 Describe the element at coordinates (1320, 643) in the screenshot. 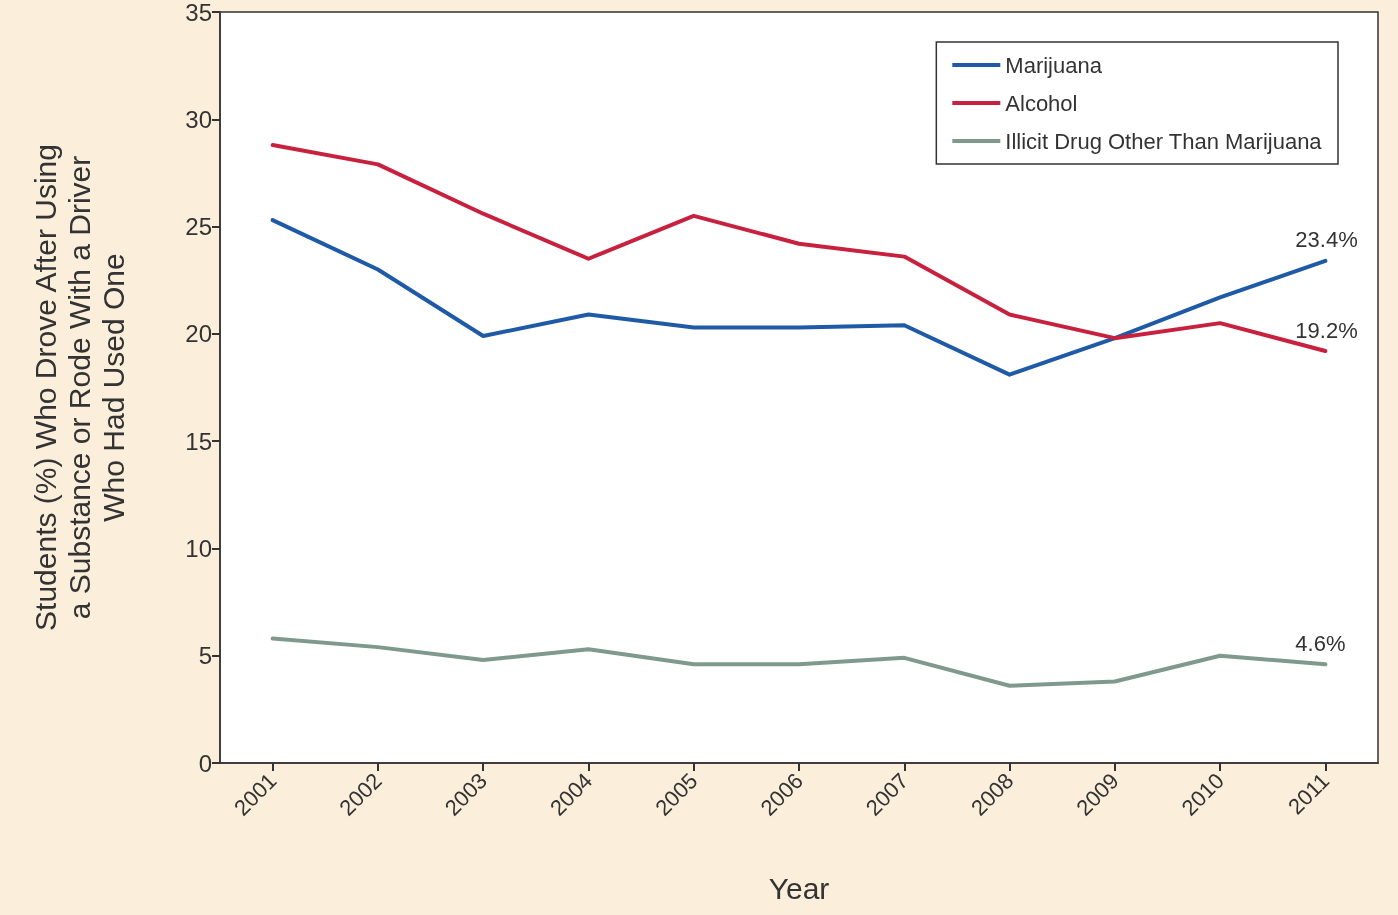

I see `data-label: 4.6%` at that location.